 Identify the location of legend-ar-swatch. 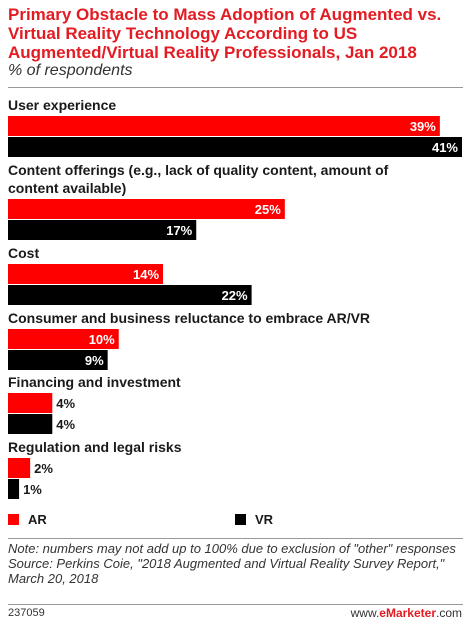
(13, 519).